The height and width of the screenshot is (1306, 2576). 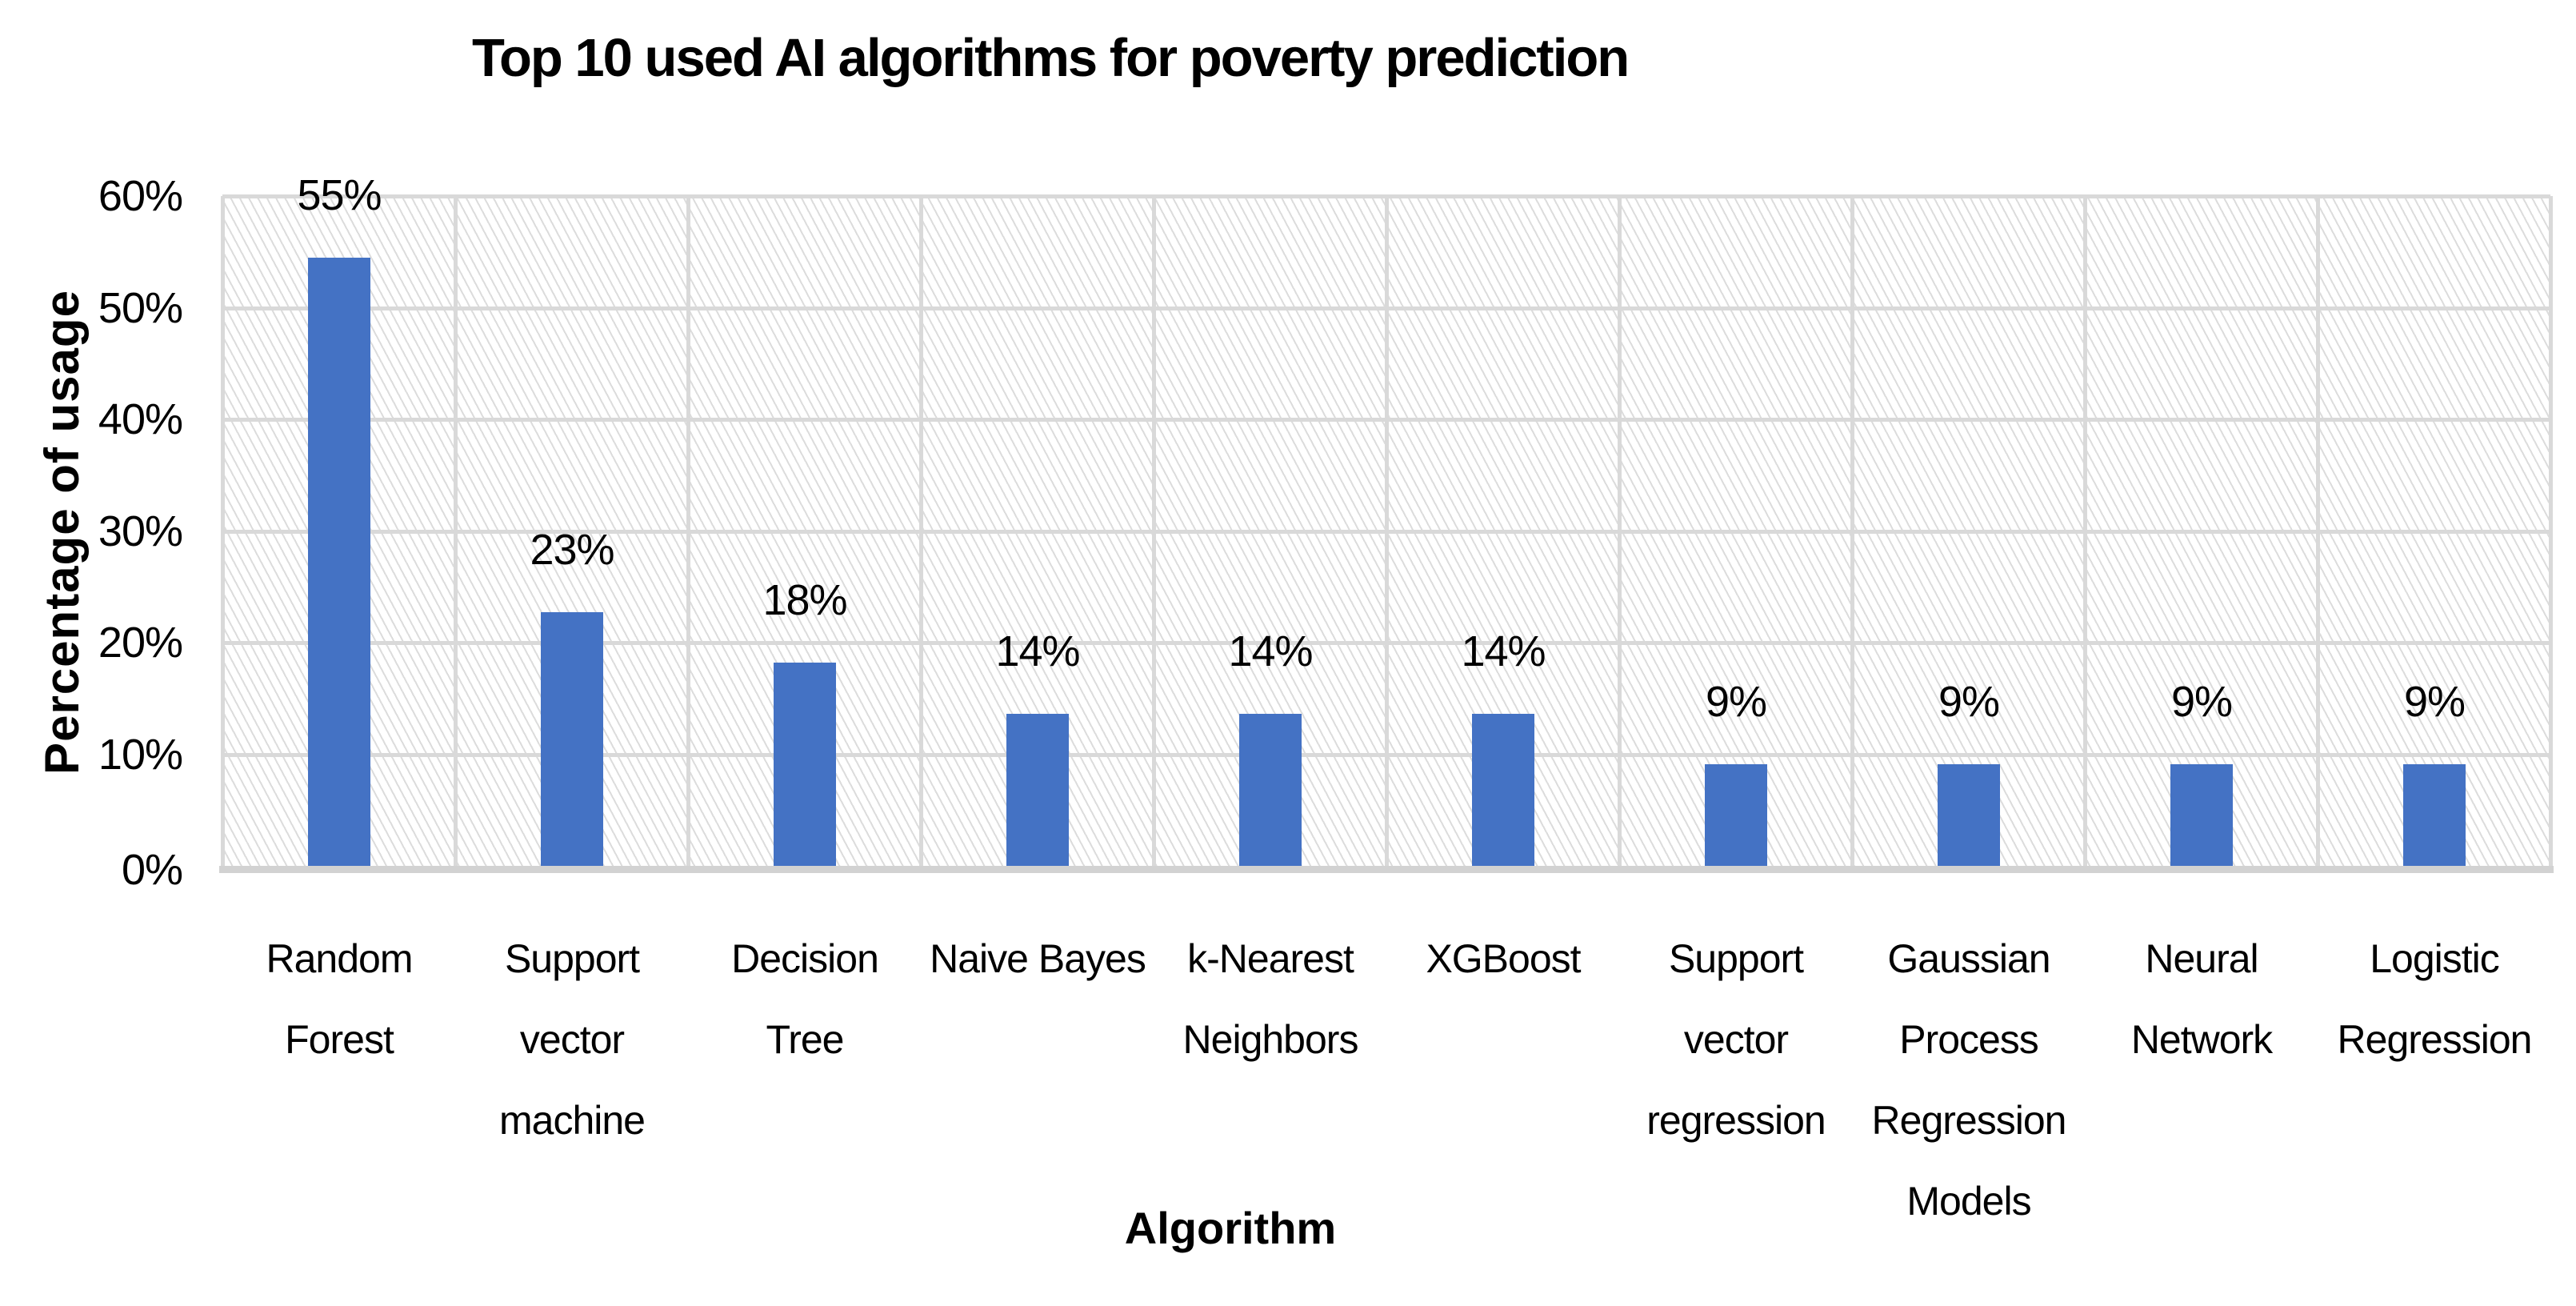 What do you see at coordinates (1736, 702) in the screenshot?
I see `data-label-support-vector-regression: 9%` at bounding box center [1736, 702].